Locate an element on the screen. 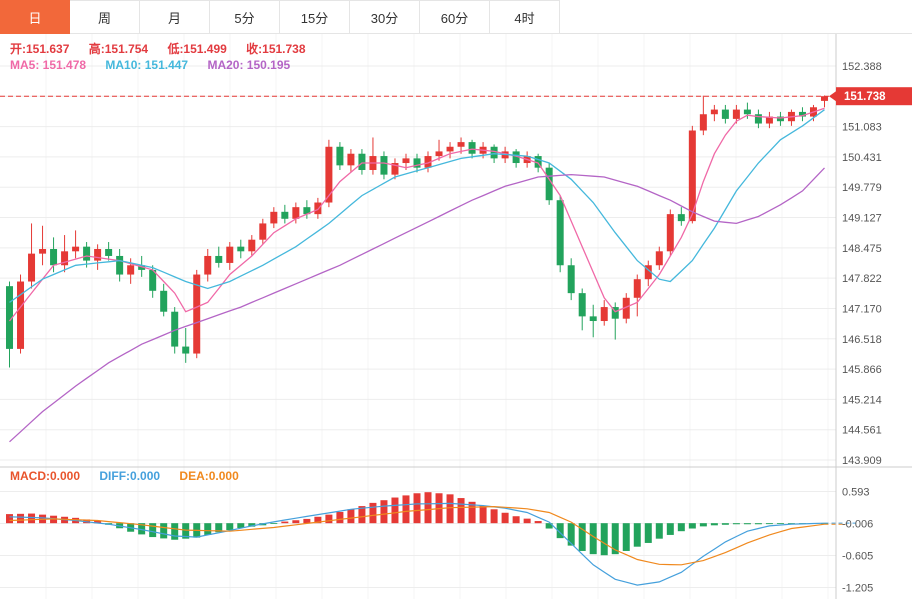 This screenshot has width=912, height=599. tab-60min: 60分 is located at coordinates (455, 17).